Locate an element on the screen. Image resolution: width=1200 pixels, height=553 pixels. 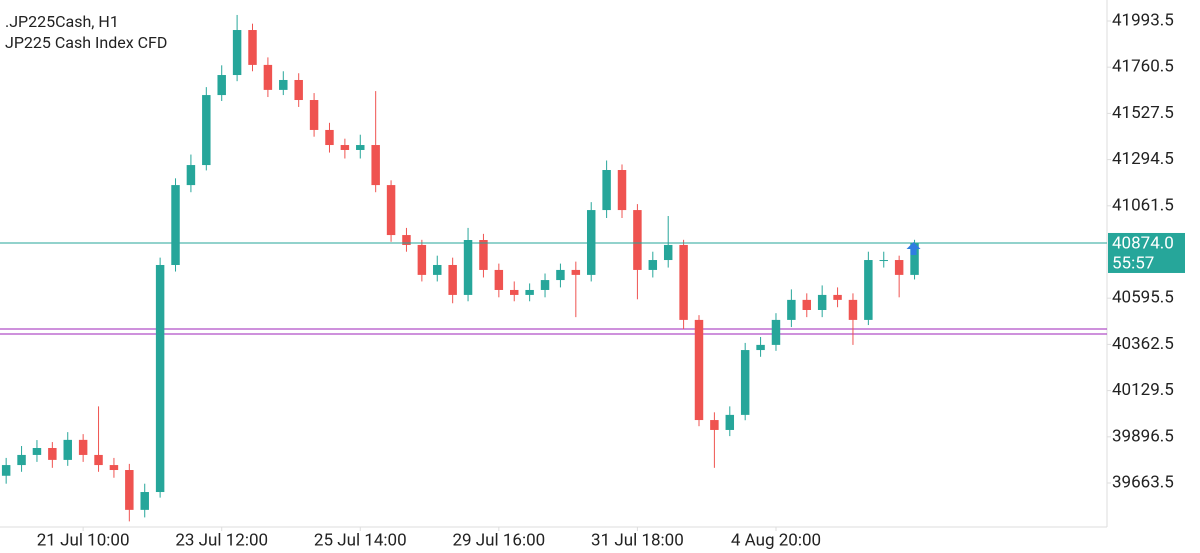
y-tick-label: 40129.5 is located at coordinates (1143, 390).